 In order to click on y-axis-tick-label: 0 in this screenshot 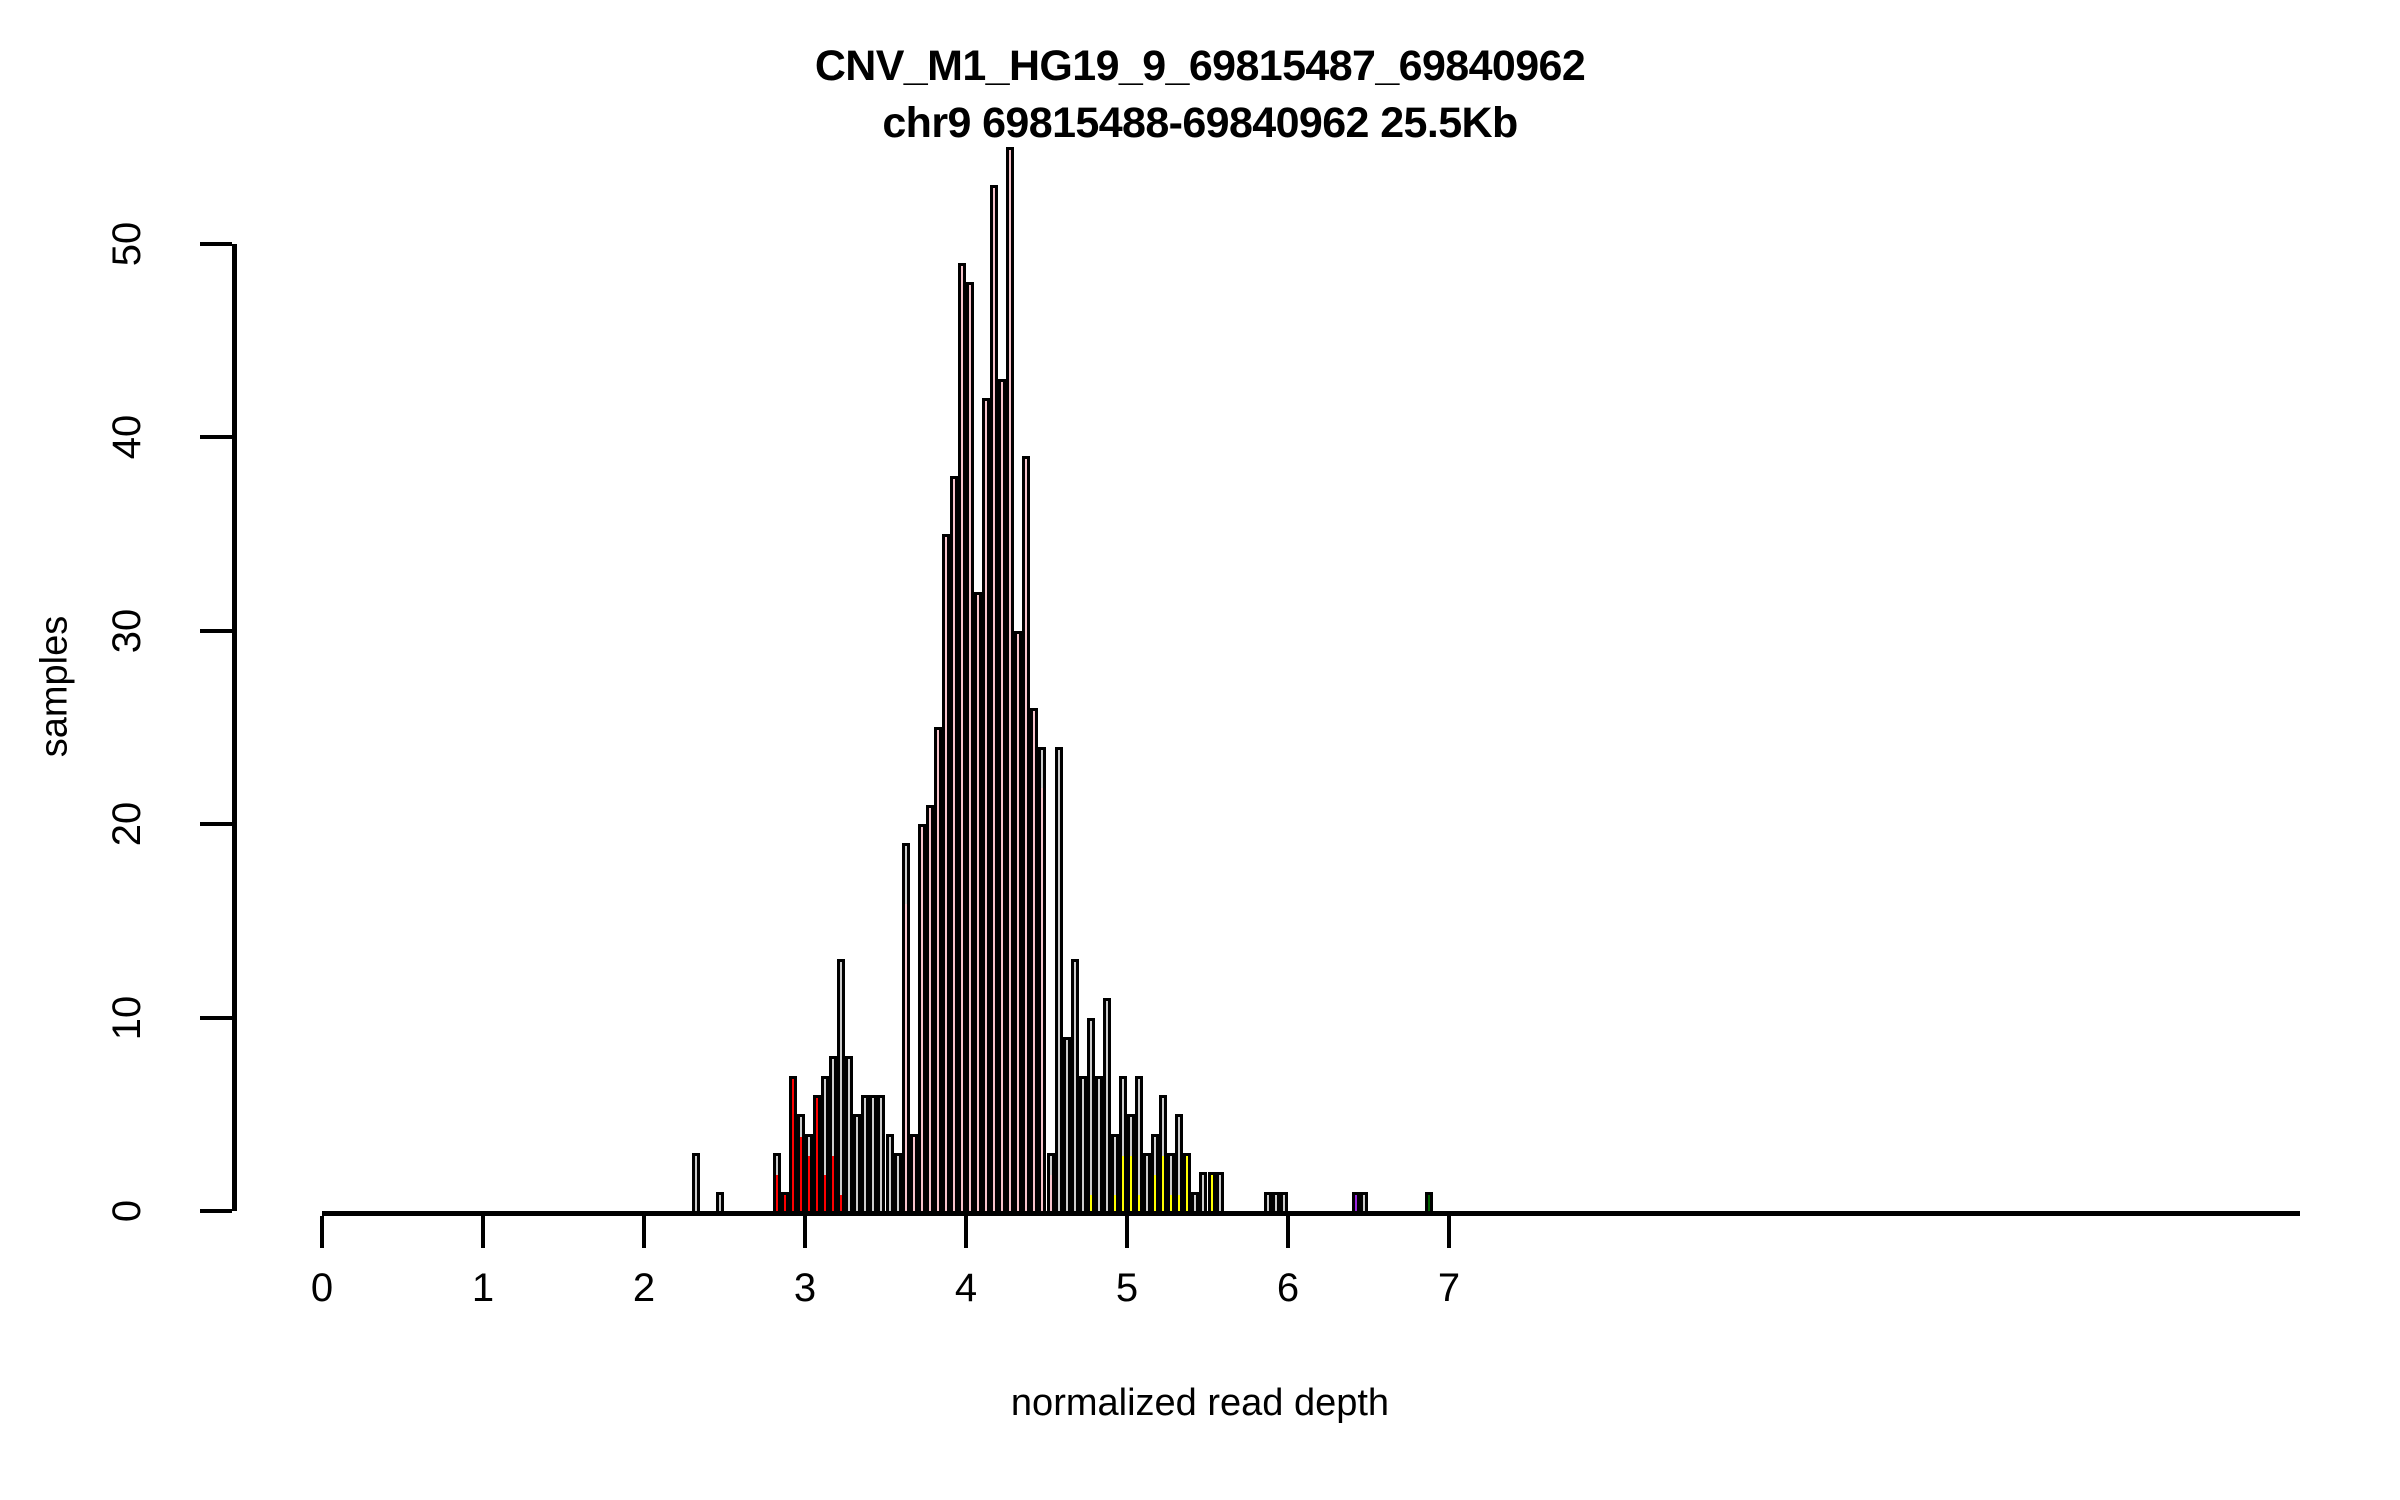, I will do `click(127, 1211)`.